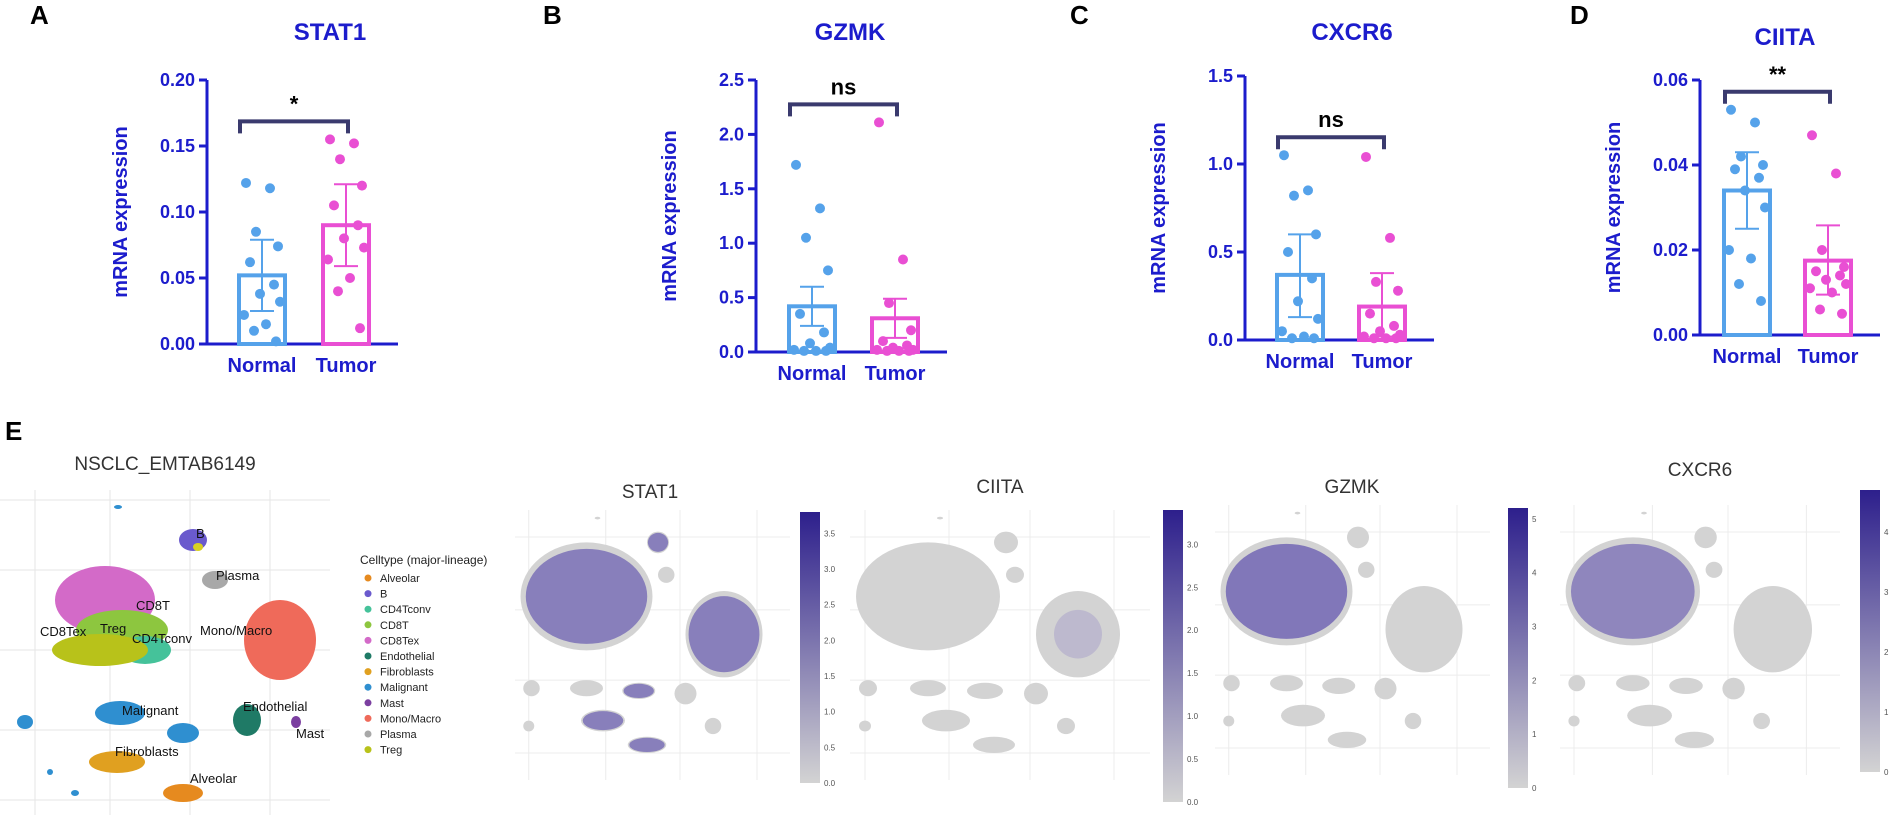 This screenshot has width=1890, height=824. I want to click on cluster-treg, so click(100, 650).